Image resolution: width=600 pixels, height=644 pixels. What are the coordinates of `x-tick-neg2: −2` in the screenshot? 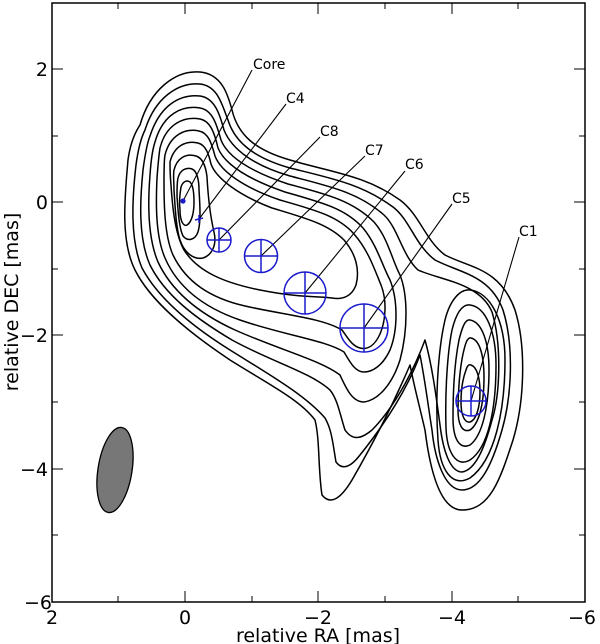 It's located at (318, 618).